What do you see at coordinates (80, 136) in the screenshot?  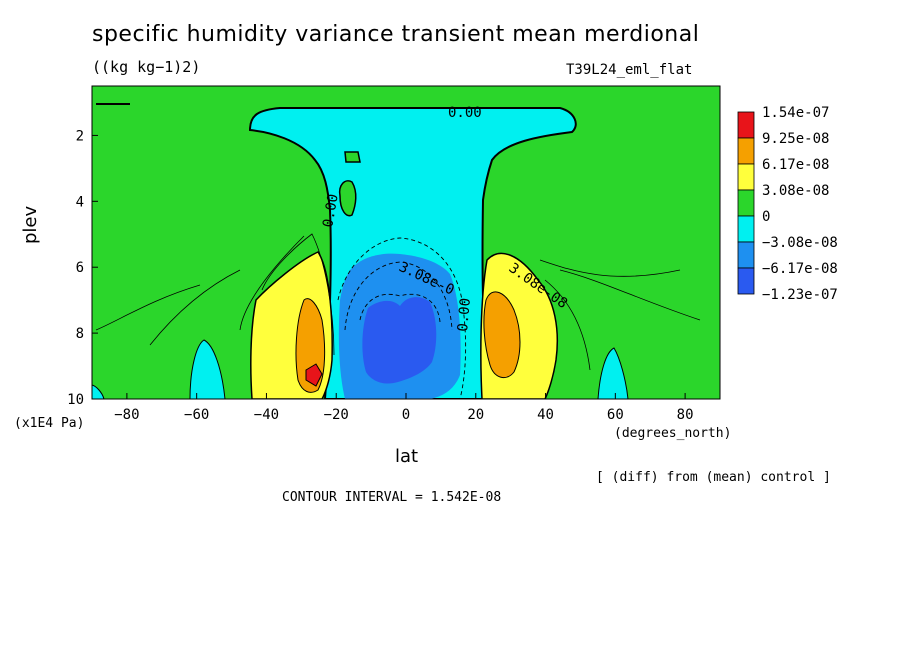 I see `y-tick-label: 2` at bounding box center [80, 136].